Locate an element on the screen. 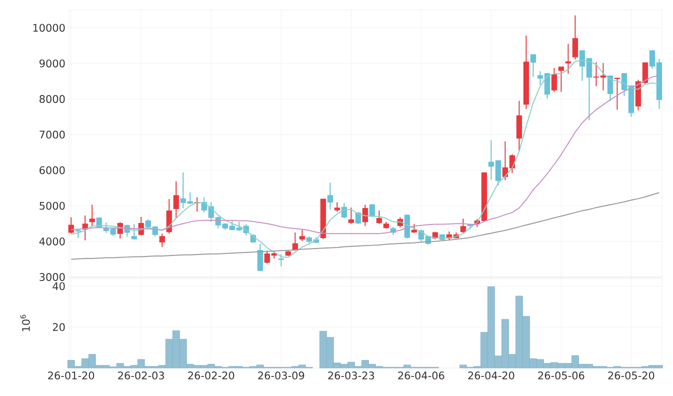 The image size is (673, 396). y-tick-label: 7000 is located at coordinates (52, 134).